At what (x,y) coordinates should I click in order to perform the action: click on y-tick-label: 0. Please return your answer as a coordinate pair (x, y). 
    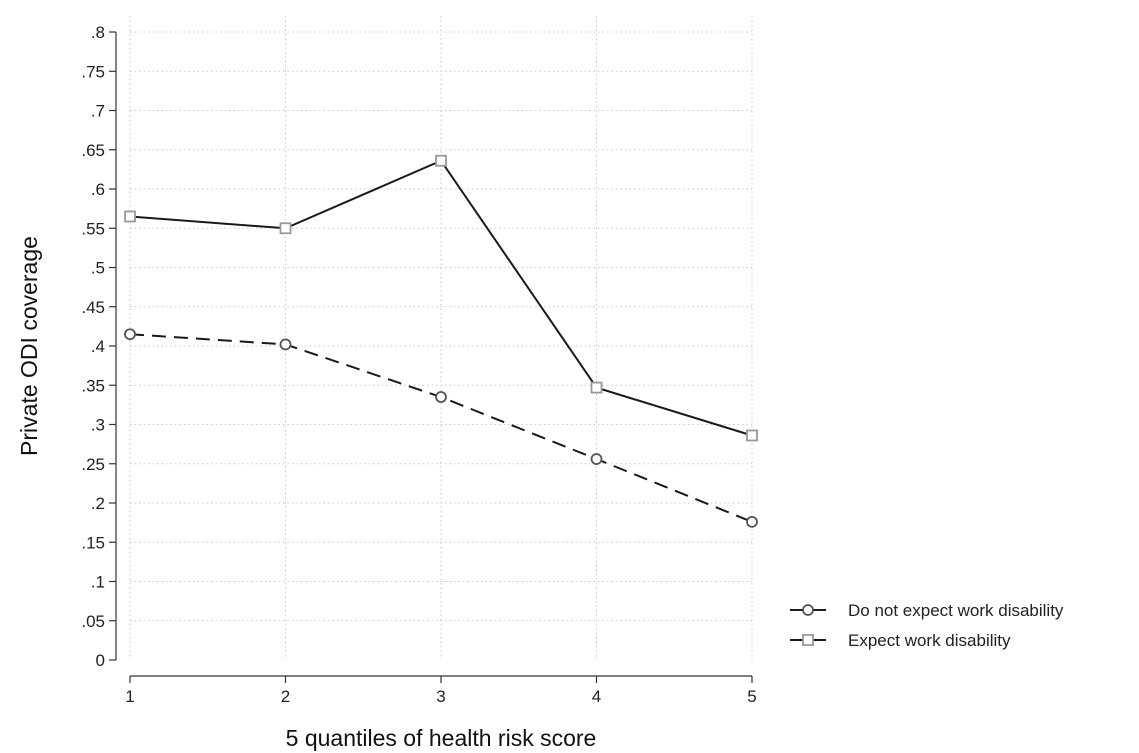
    Looking at the image, I should click on (100, 660).